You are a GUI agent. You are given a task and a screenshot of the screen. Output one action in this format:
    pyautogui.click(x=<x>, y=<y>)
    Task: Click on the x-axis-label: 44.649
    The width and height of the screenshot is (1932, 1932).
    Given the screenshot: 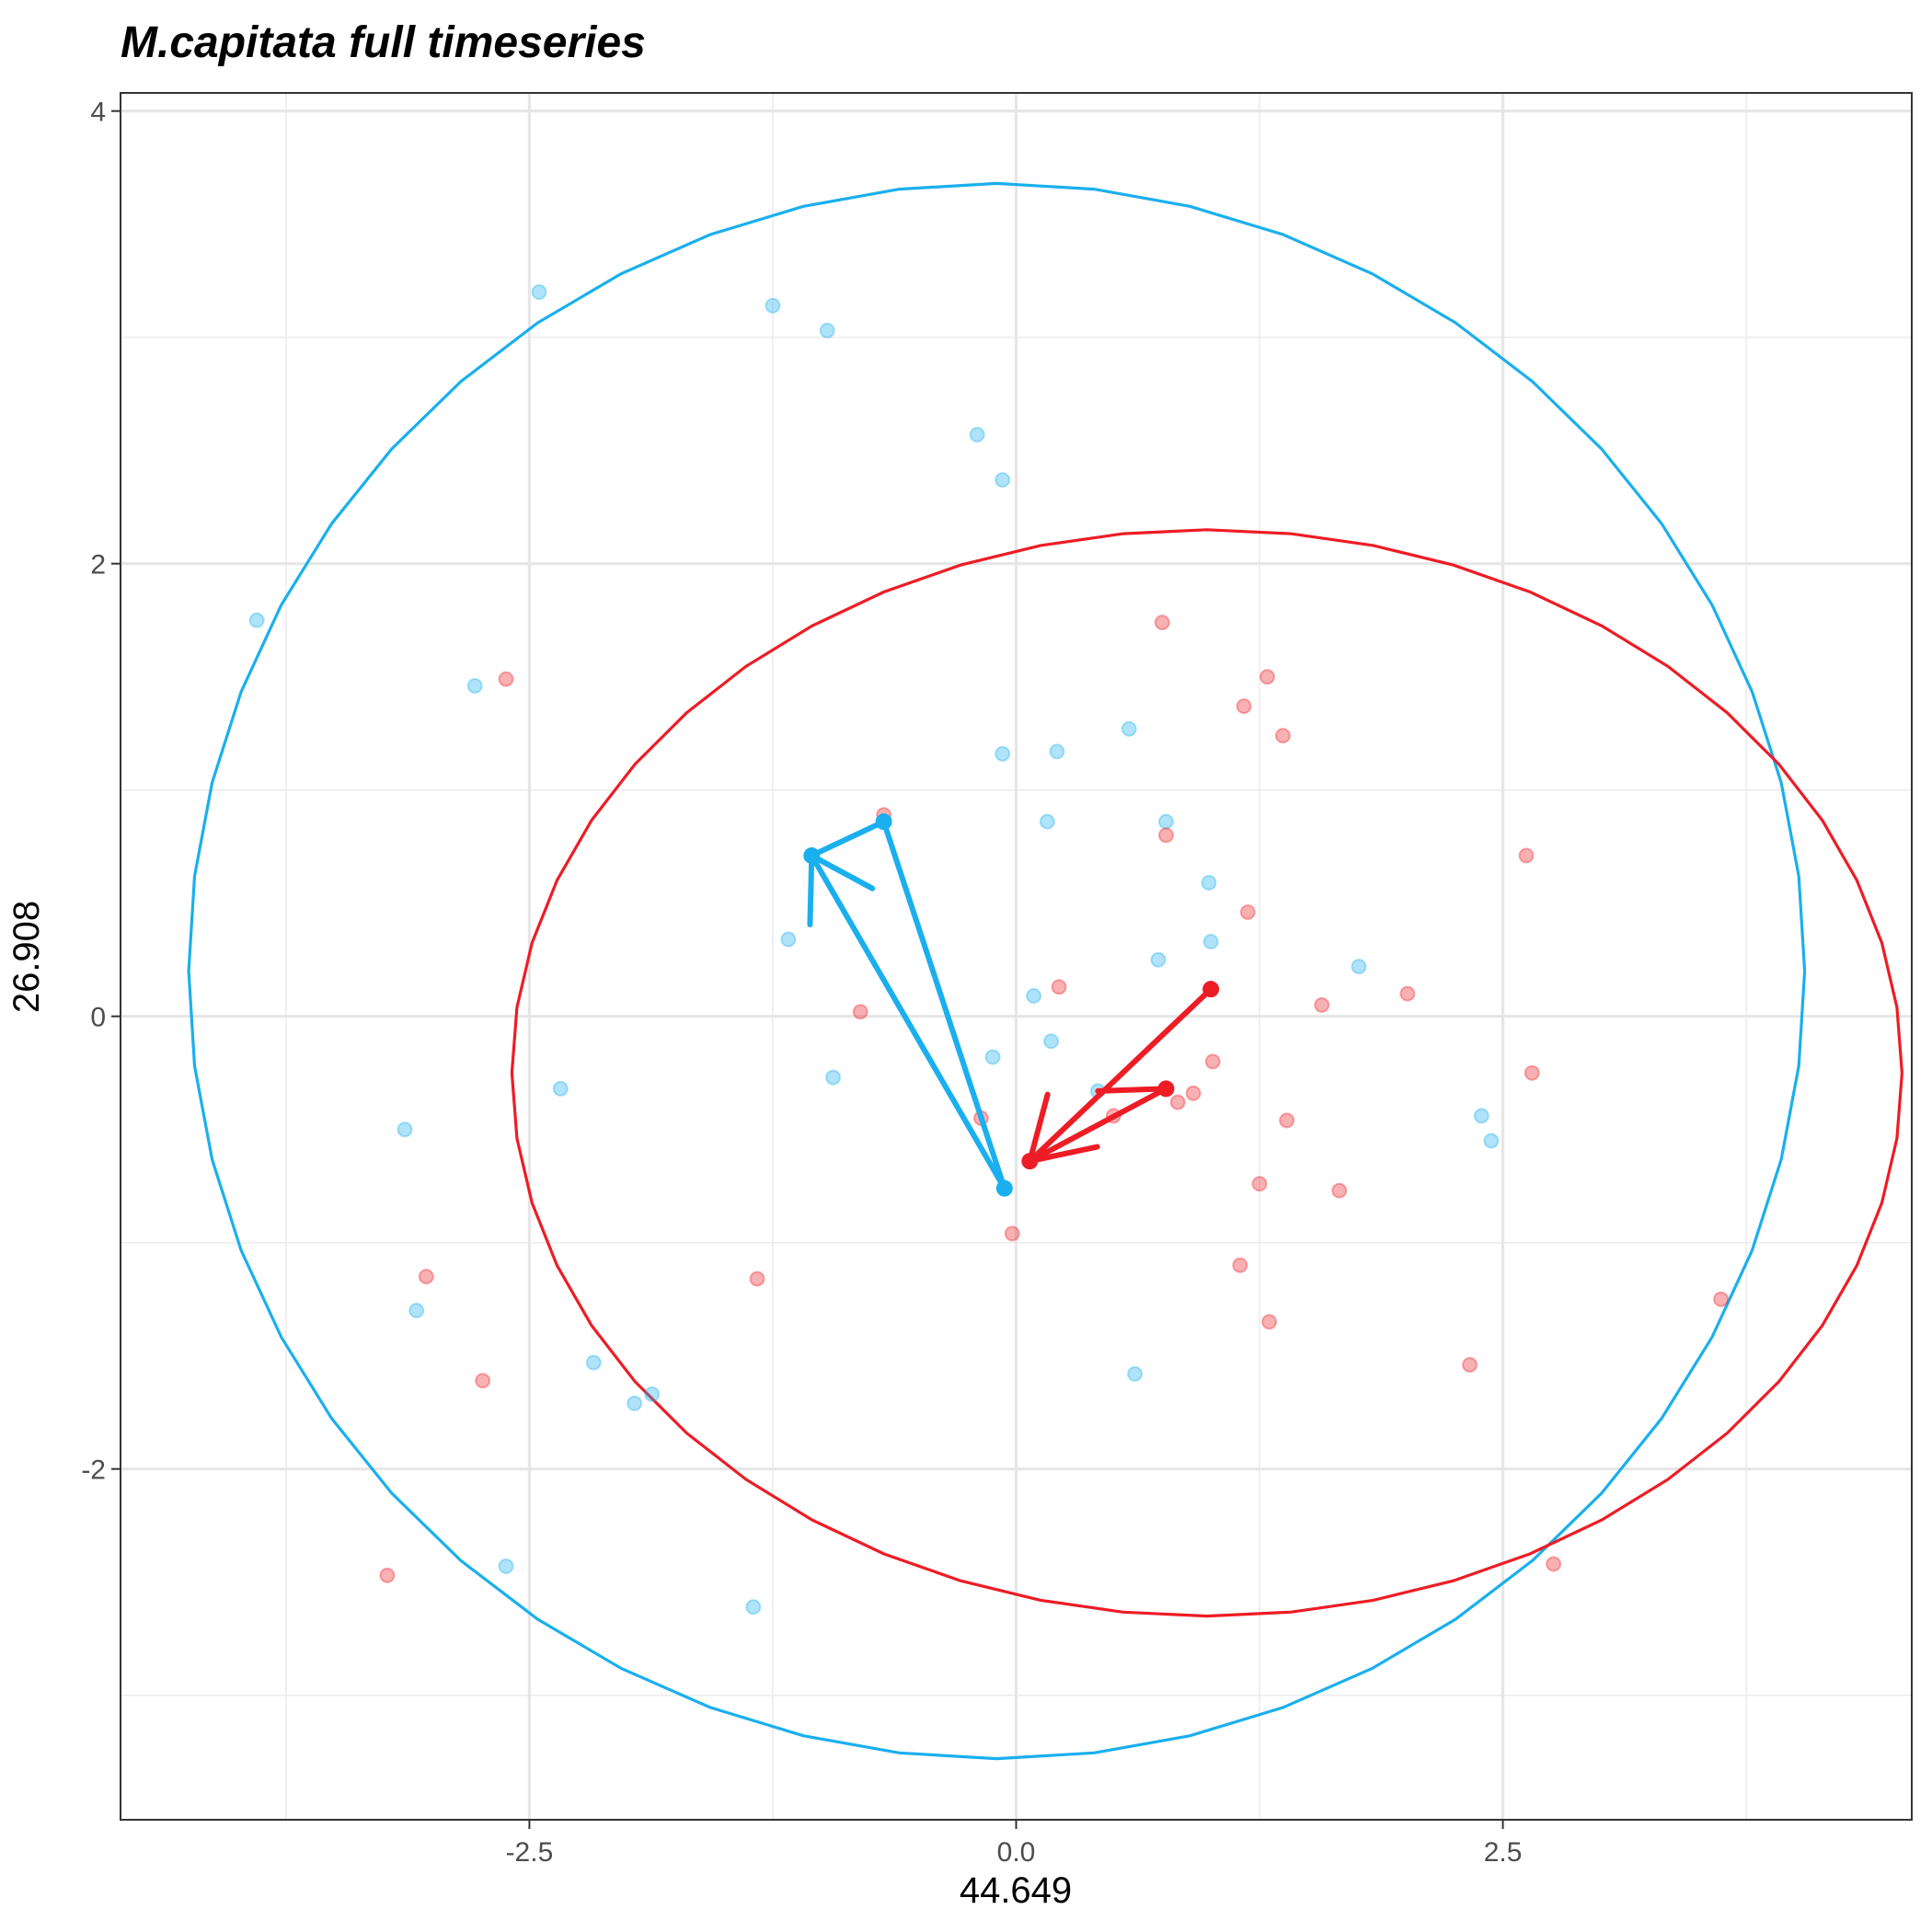 What is the action you would take?
    pyautogui.click(x=1016, y=1890)
    